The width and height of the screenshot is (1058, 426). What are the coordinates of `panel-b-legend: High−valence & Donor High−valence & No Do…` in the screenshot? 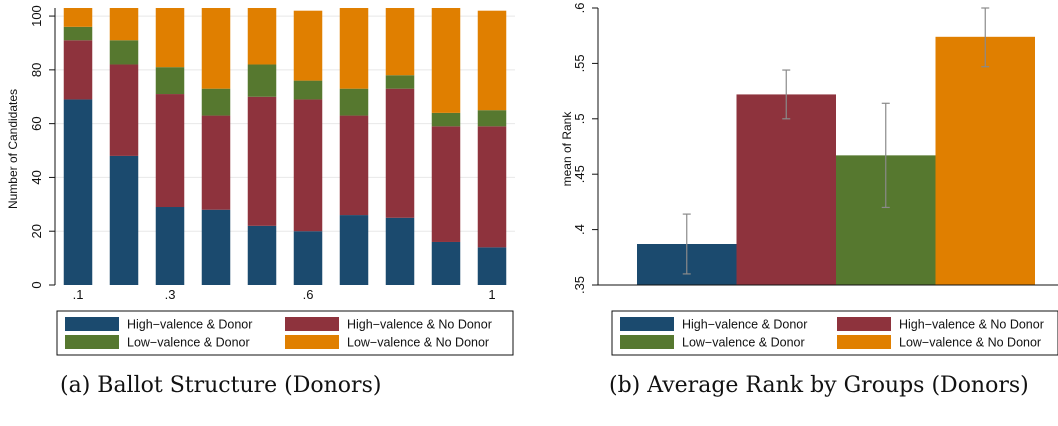 It's located at (835, 333).